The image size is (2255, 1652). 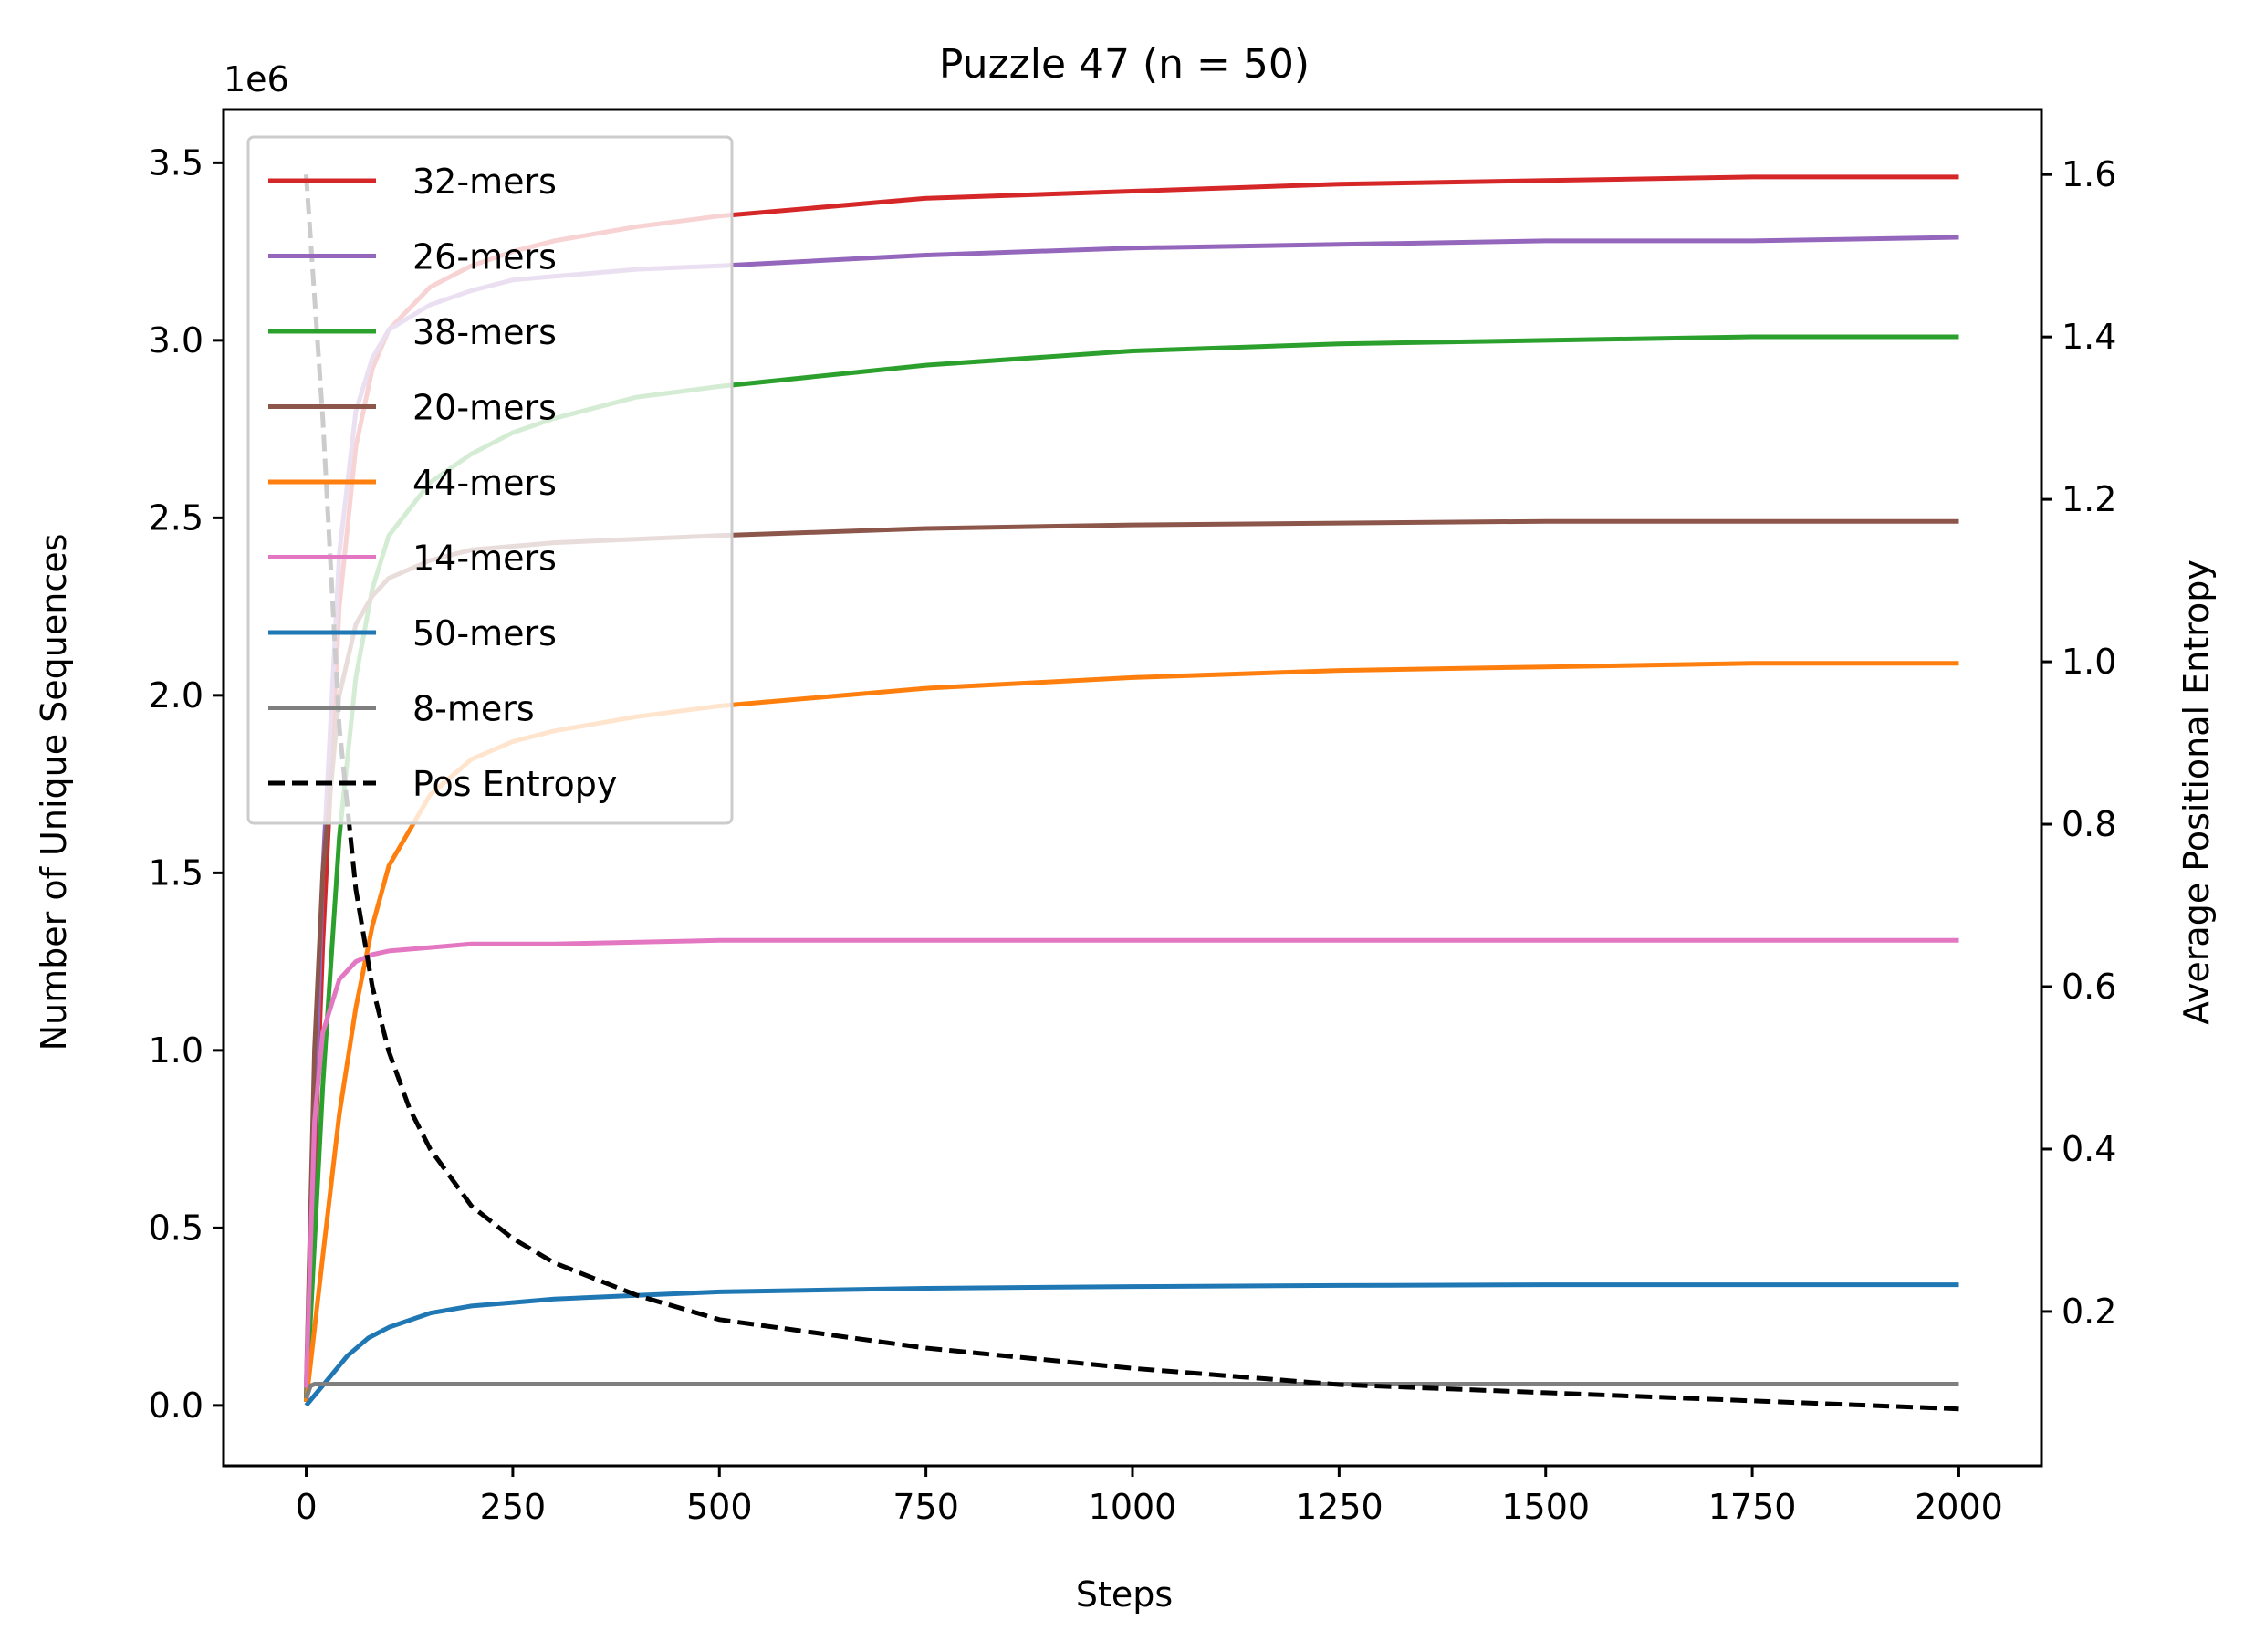 I want to click on y-tick-label-0: 0.0, so click(x=176, y=1405).